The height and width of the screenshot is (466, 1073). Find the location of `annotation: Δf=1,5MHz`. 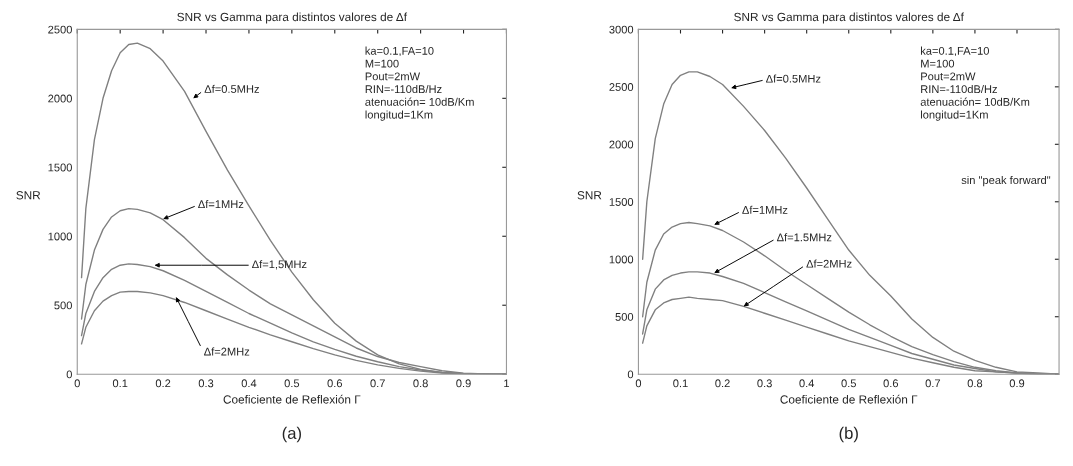

annotation: Δf=1,5MHz is located at coordinates (279, 265).